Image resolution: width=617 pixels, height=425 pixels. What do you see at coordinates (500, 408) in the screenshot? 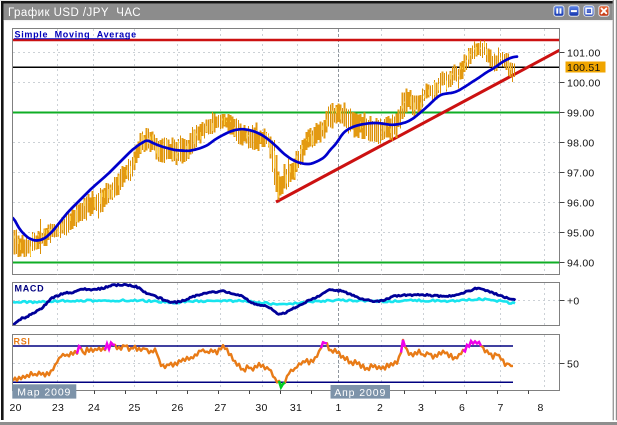
I see `svg-text: 7` at bounding box center [500, 408].